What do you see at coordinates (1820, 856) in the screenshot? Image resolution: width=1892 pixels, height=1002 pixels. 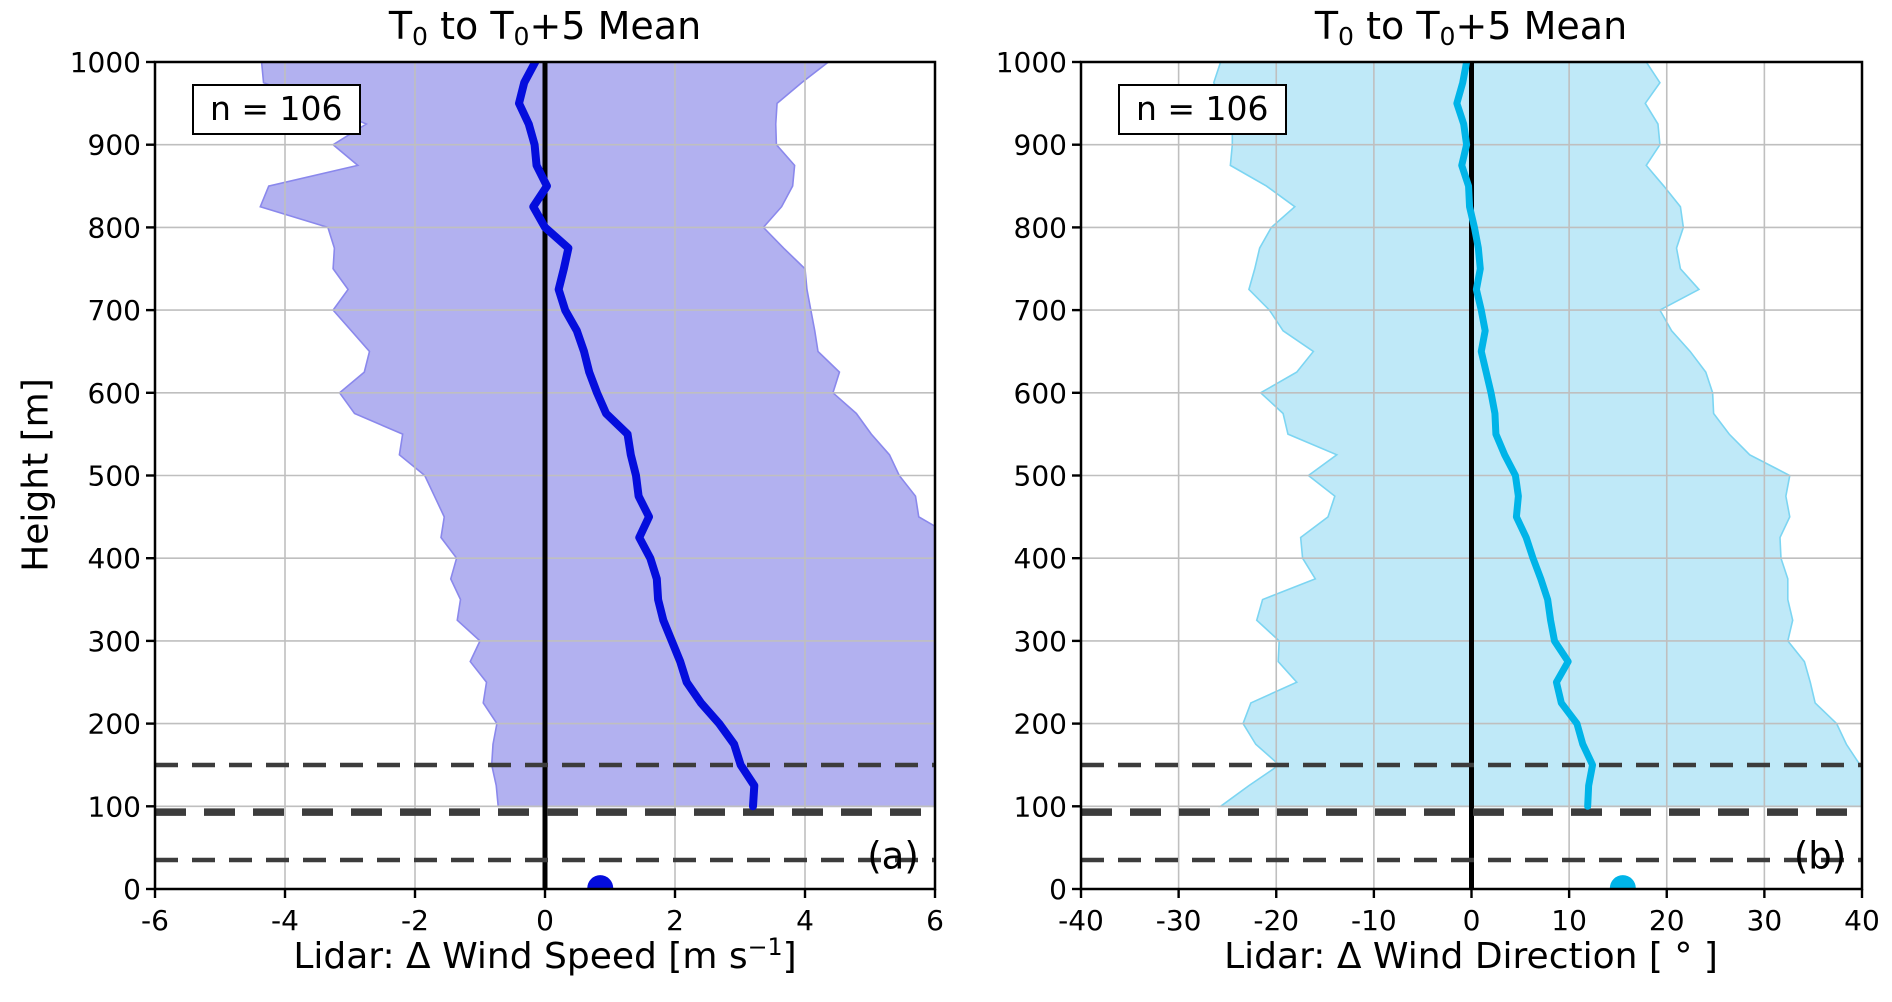 I see `panel-b-letter: (b)` at bounding box center [1820, 856].